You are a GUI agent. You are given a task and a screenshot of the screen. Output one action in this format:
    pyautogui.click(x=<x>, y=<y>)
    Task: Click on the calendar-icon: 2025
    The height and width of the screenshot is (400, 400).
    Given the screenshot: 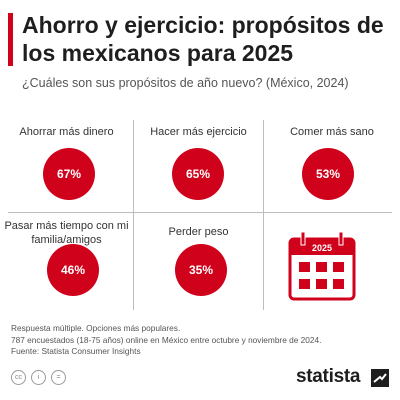 What is the action you would take?
    pyautogui.click(x=322, y=266)
    